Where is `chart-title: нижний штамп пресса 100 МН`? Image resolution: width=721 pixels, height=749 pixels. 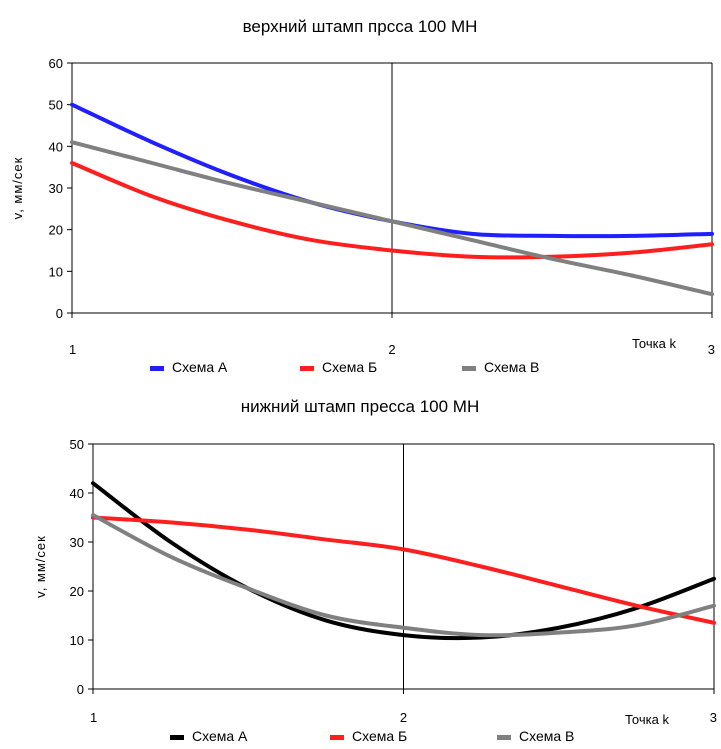
chart-title: нижний штамп пресса 100 МН is located at coordinates (360, 406).